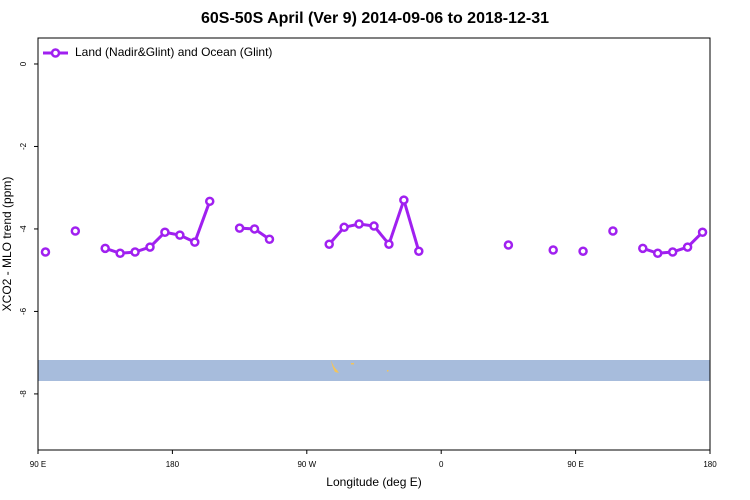  What do you see at coordinates (23, 63) in the screenshot?
I see `y-tick-label: 0` at bounding box center [23, 63].